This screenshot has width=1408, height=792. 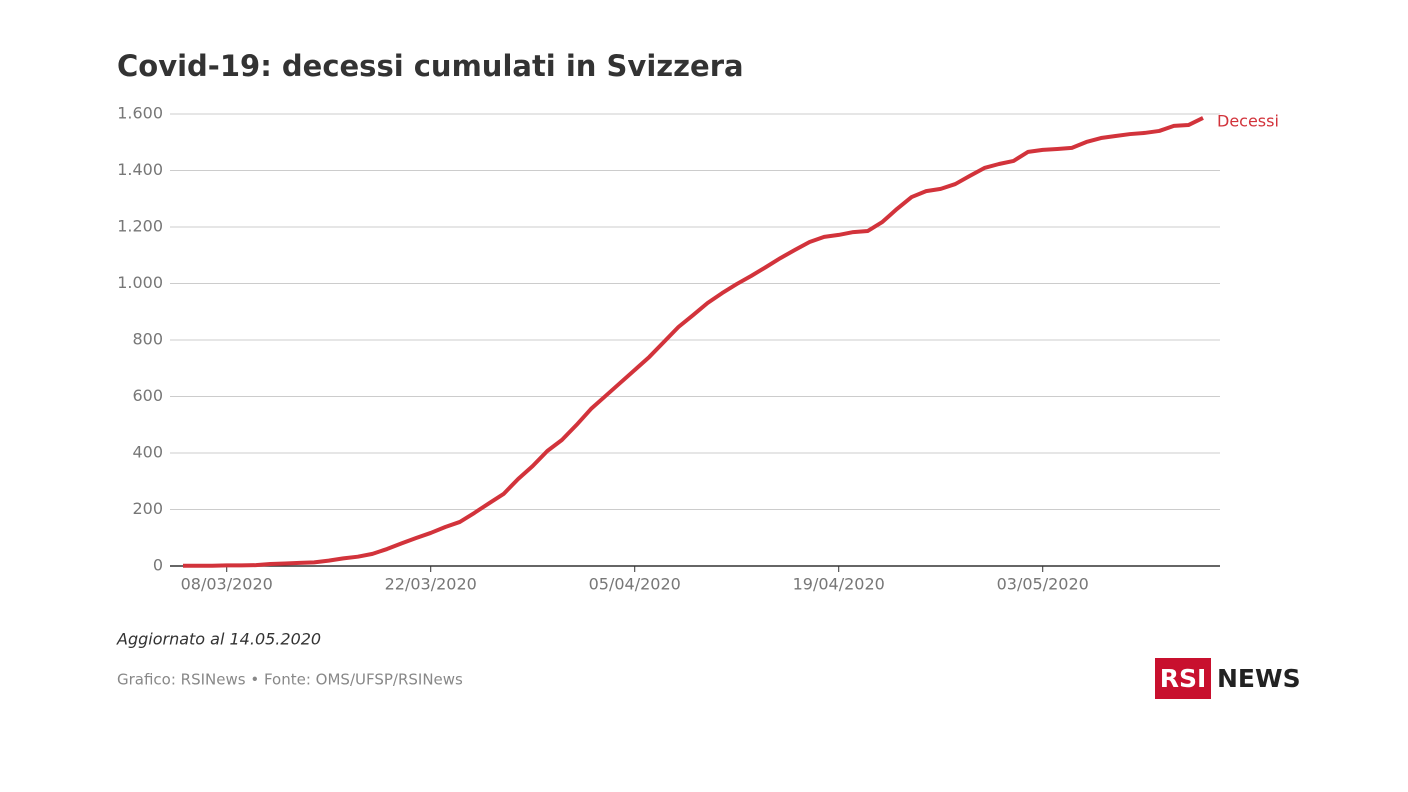 I want to click on chart-title: Covid-19: decessi cumulati in Svizzera, so click(x=430, y=66).